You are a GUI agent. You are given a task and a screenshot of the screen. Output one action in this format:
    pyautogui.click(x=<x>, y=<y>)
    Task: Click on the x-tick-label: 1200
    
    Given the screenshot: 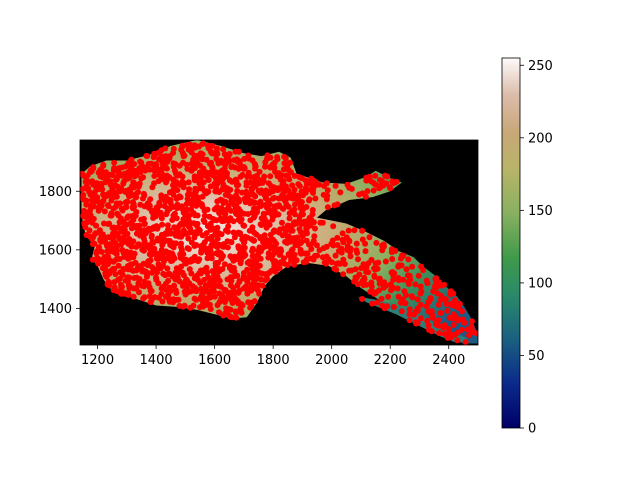 What is the action you would take?
    pyautogui.click(x=97, y=360)
    